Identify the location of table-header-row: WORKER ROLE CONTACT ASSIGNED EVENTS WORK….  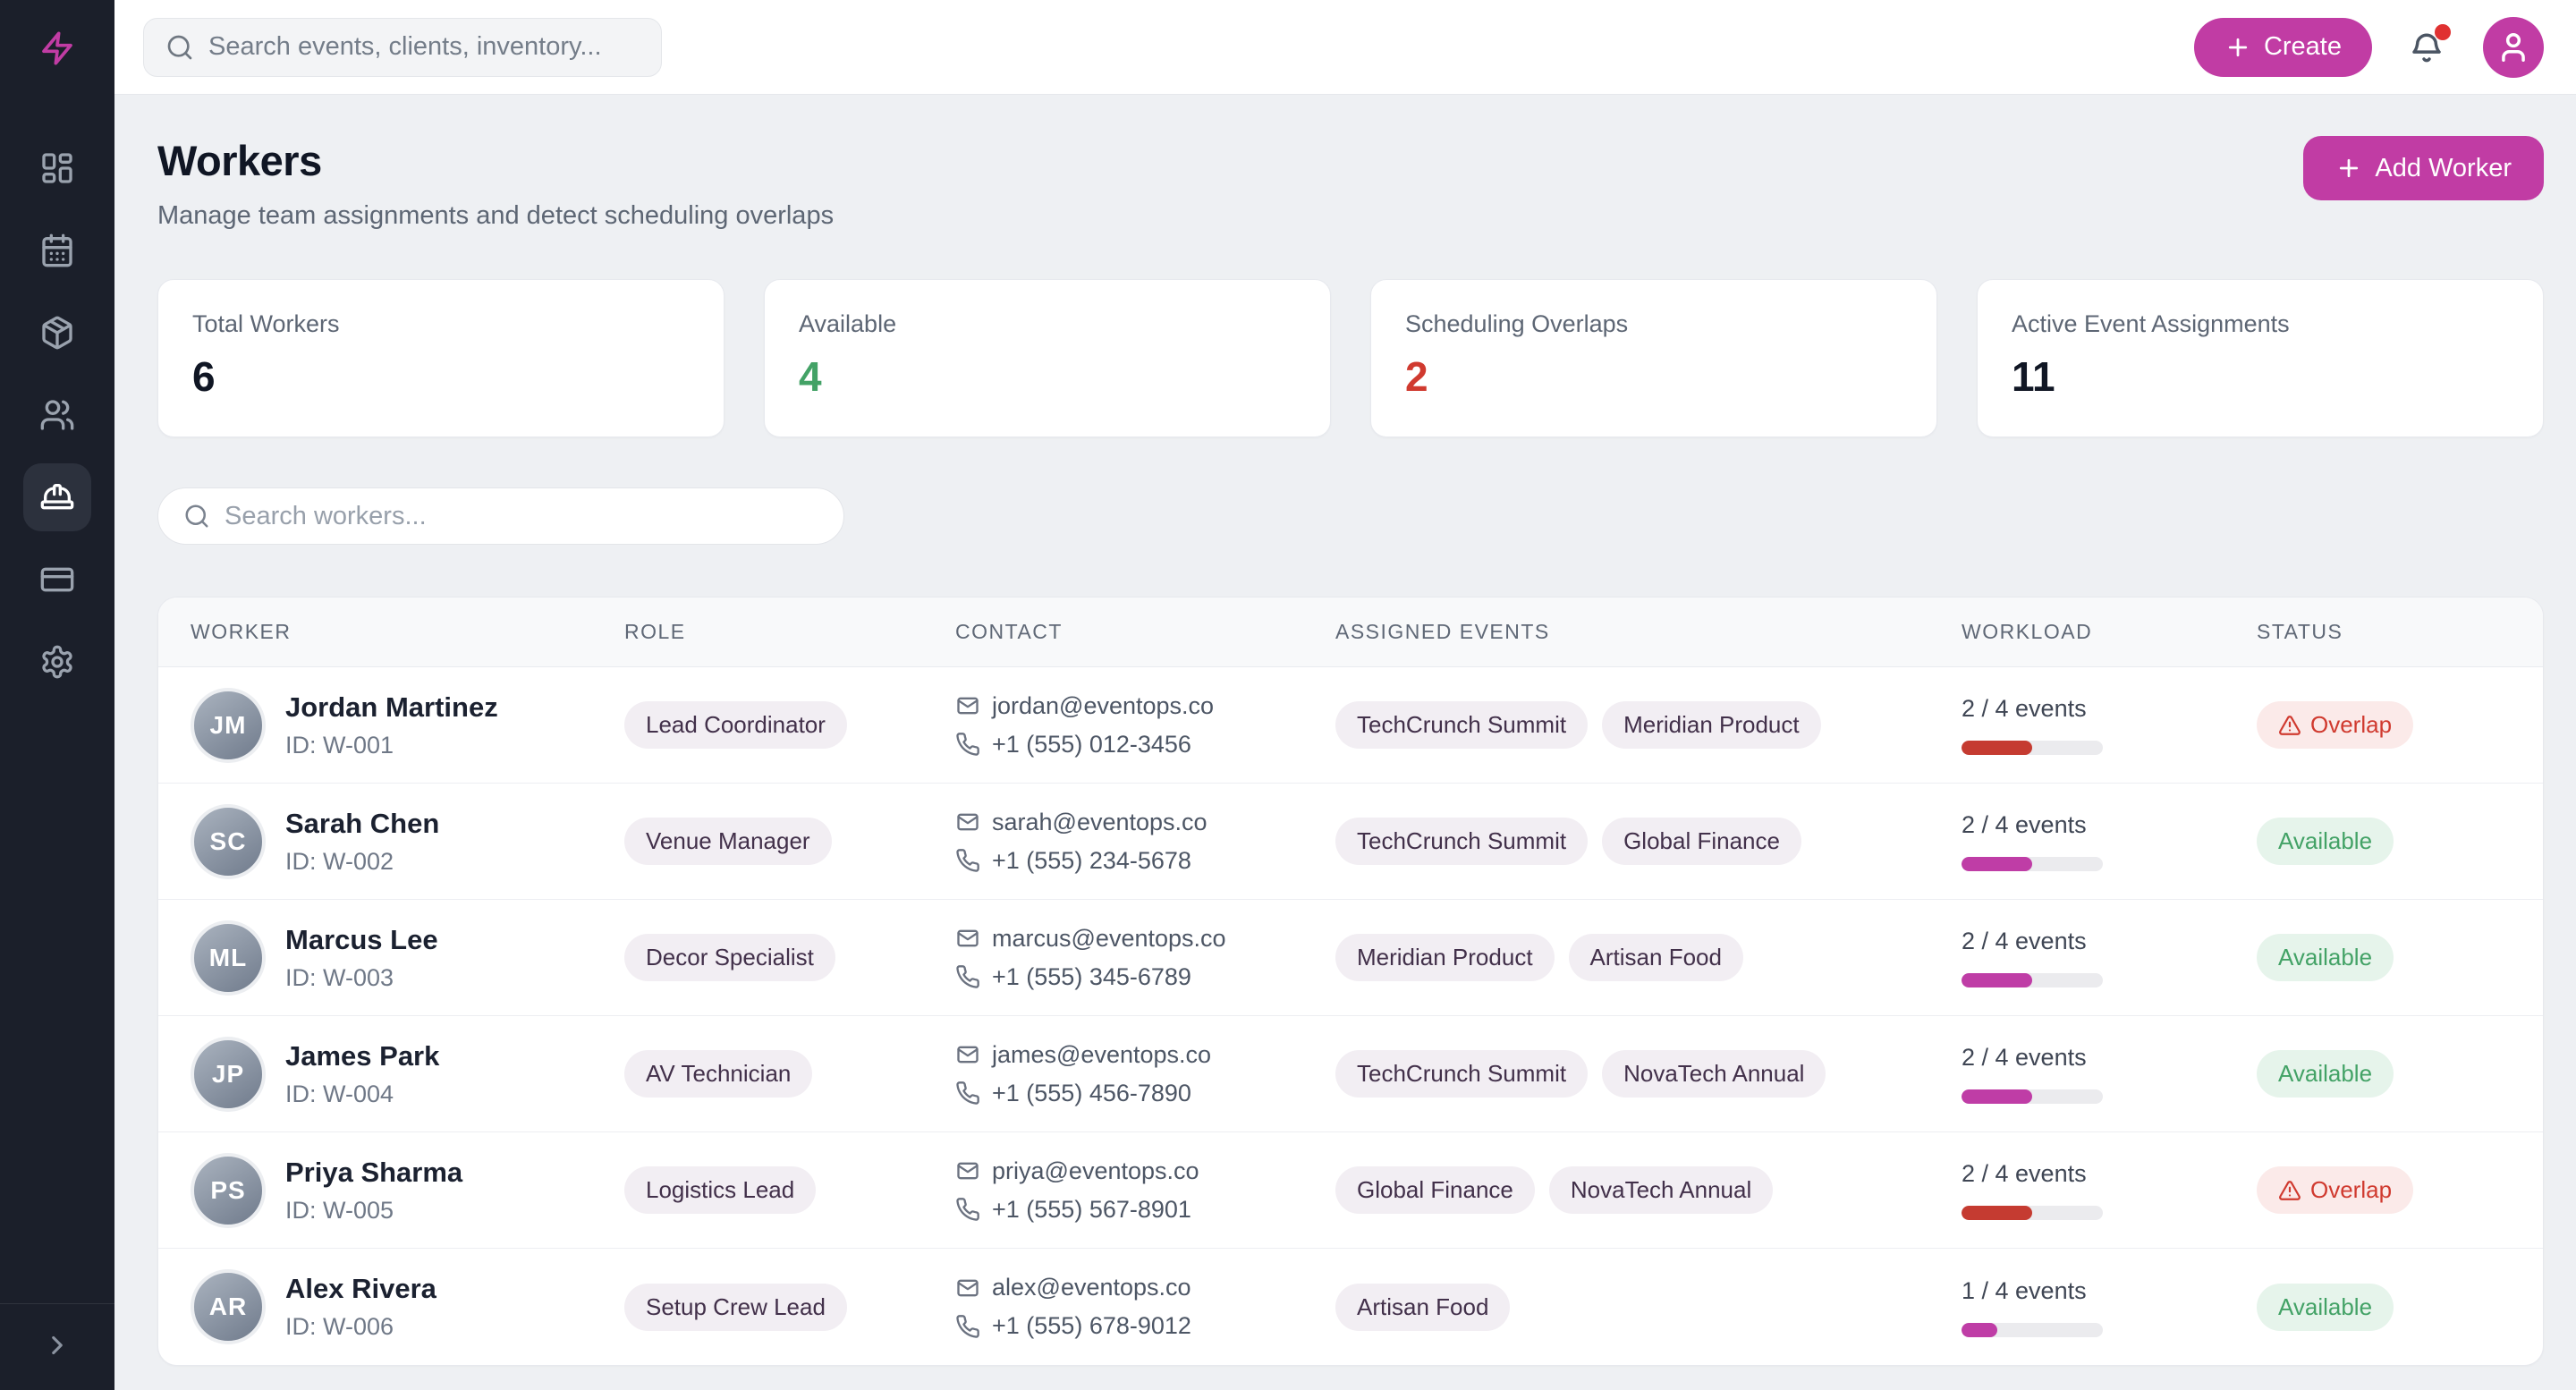
(1350, 632).